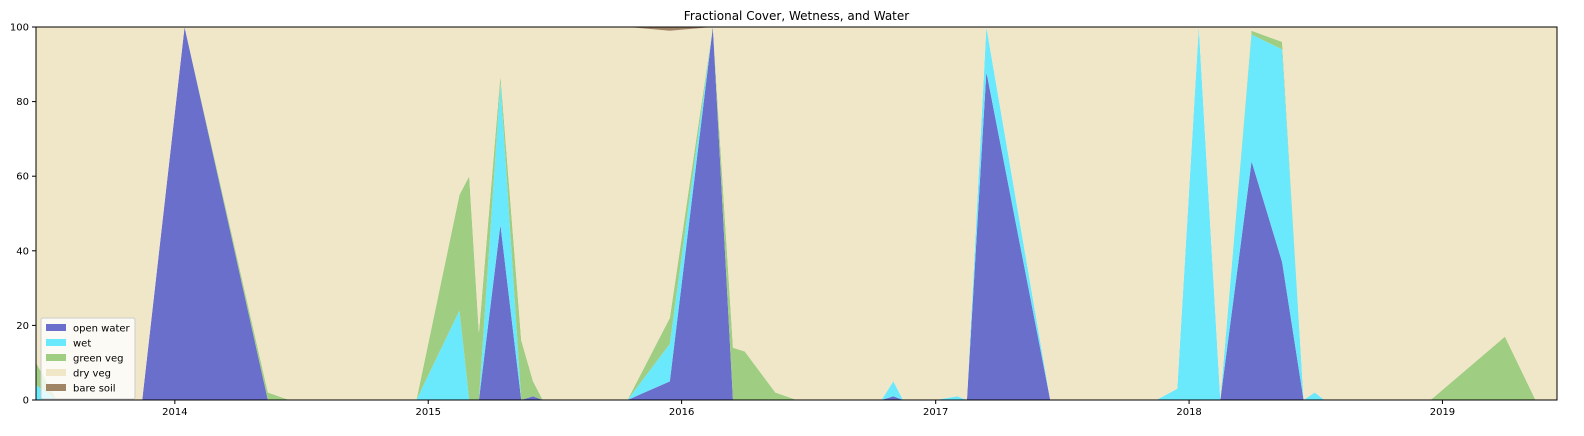  What do you see at coordinates (102, 329) in the screenshot?
I see `legend-label: open water` at bounding box center [102, 329].